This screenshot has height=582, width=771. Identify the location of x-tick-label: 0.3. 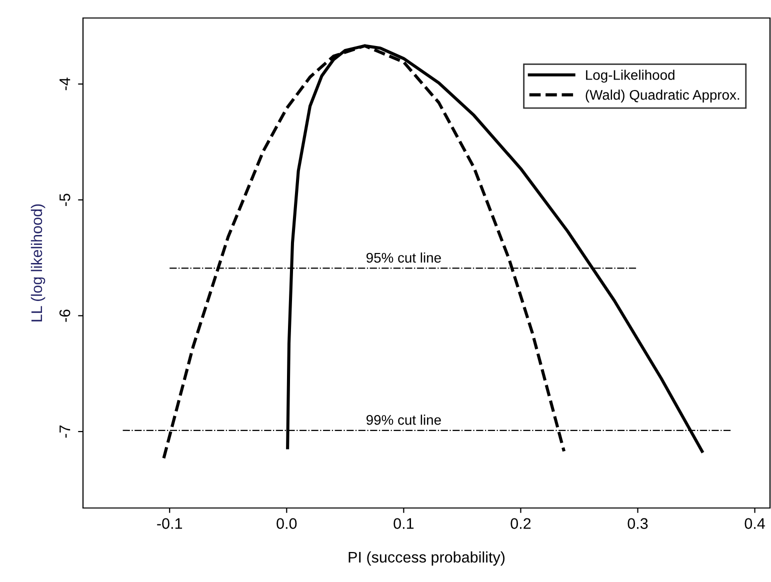
(638, 523).